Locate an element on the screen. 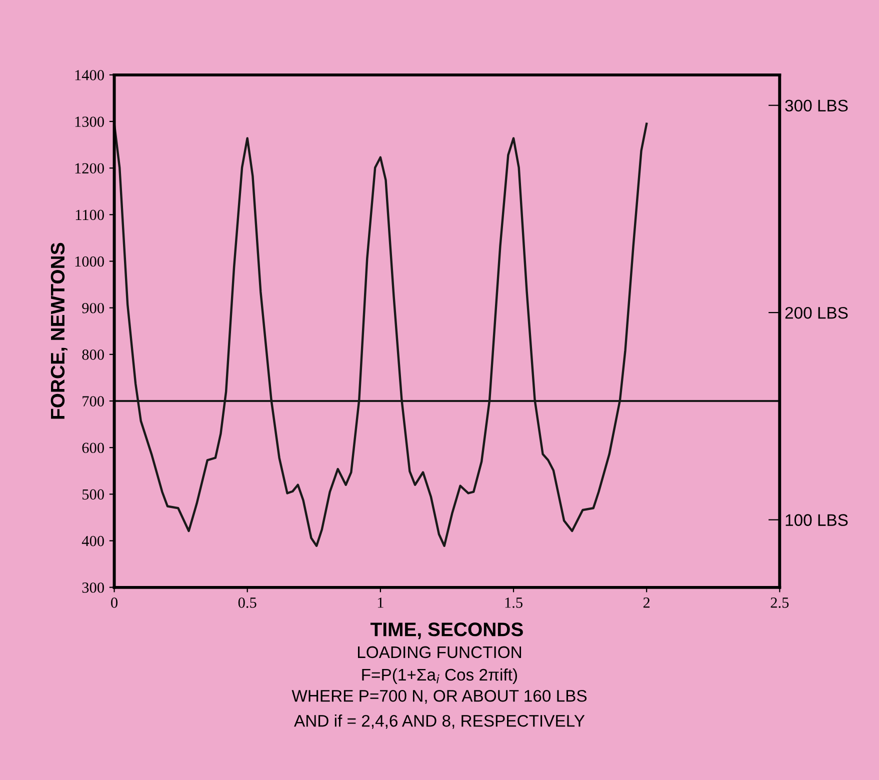  y-tick-label: 600 is located at coordinates (93, 448).